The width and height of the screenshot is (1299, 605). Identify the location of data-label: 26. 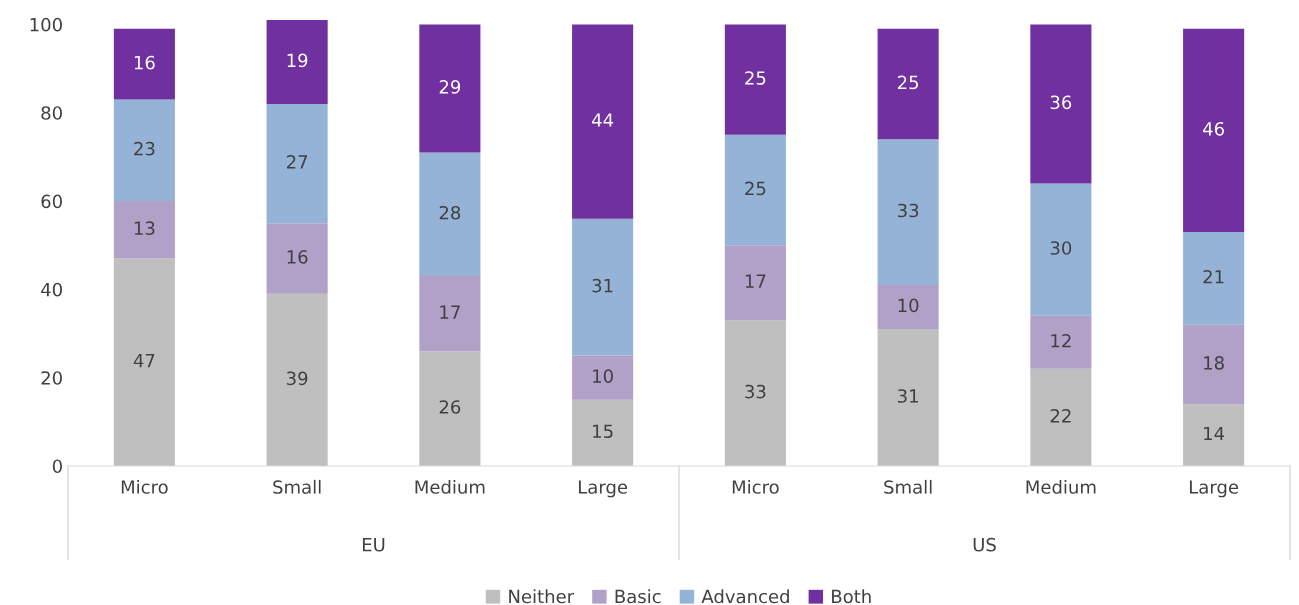
(450, 407).